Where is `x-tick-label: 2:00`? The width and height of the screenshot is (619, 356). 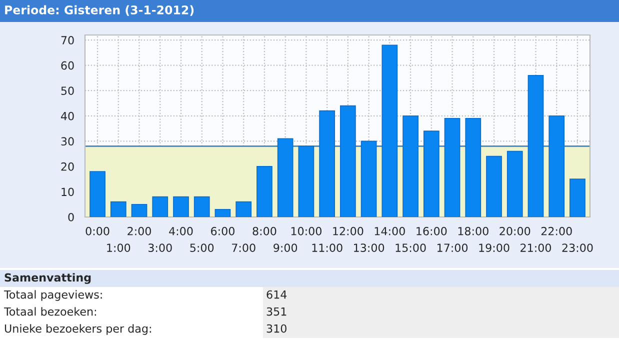 x-tick-label: 2:00 is located at coordinates (139, 231).